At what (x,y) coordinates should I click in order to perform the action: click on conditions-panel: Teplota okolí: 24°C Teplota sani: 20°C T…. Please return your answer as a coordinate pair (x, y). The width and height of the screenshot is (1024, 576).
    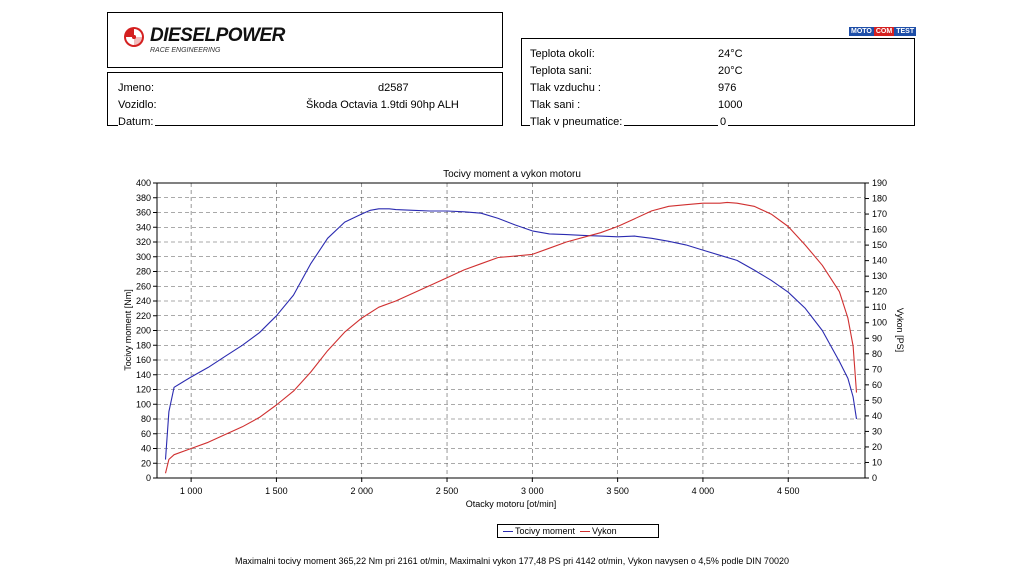
    Looking at the image, I should click on (718, 83).